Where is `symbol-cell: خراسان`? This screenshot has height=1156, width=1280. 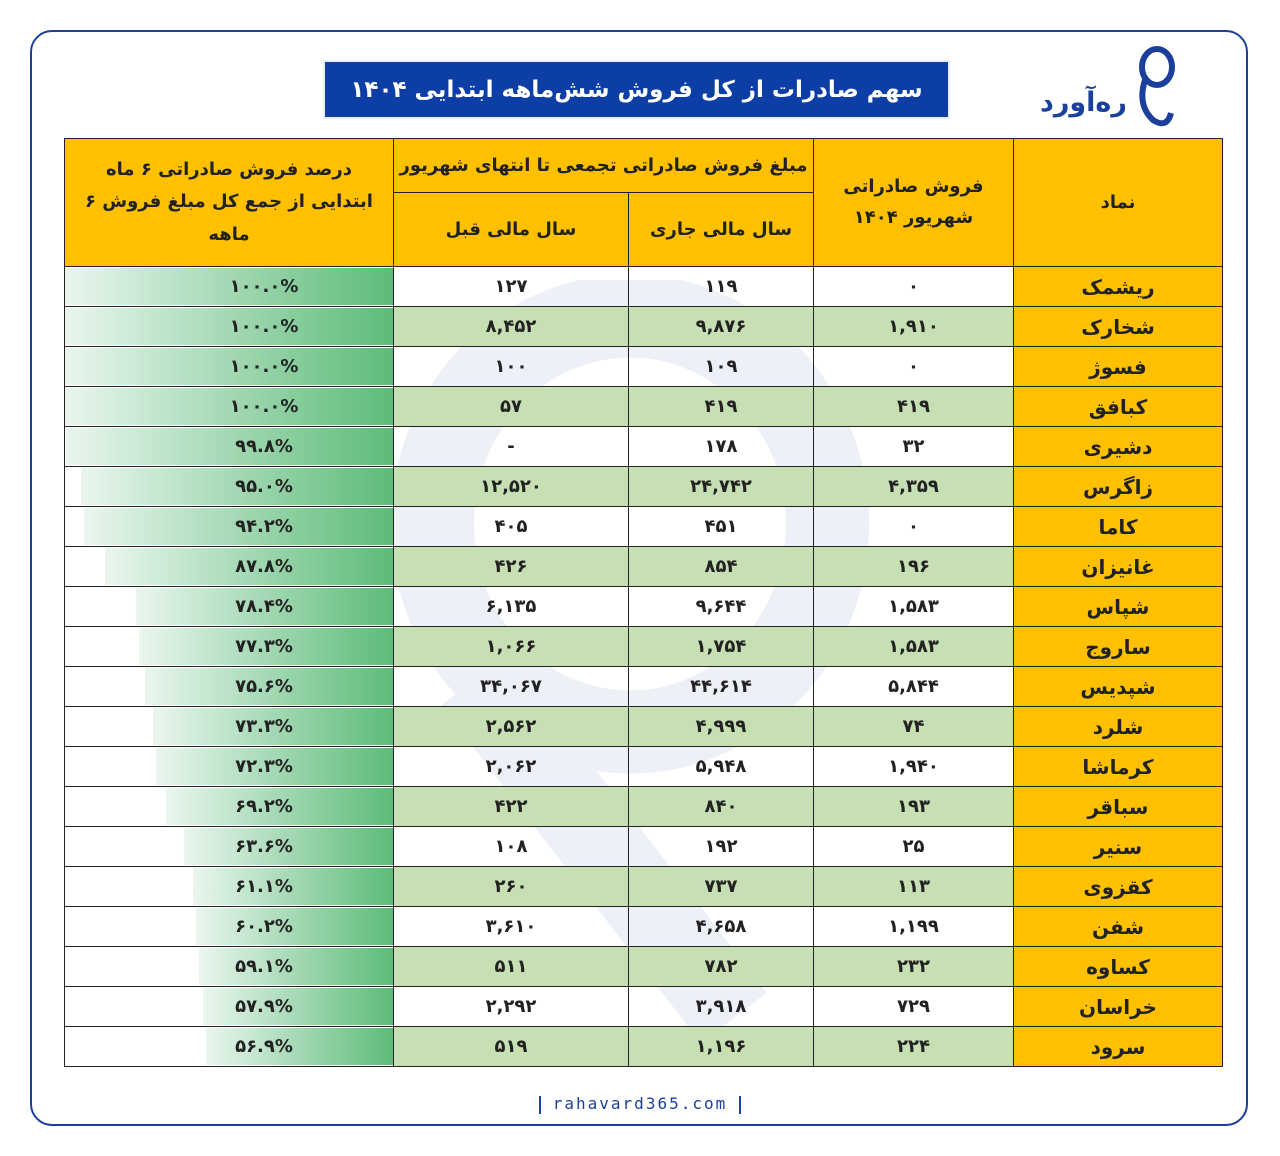
symbol-cell: خراسان is located at coordinates (1118, 1006).